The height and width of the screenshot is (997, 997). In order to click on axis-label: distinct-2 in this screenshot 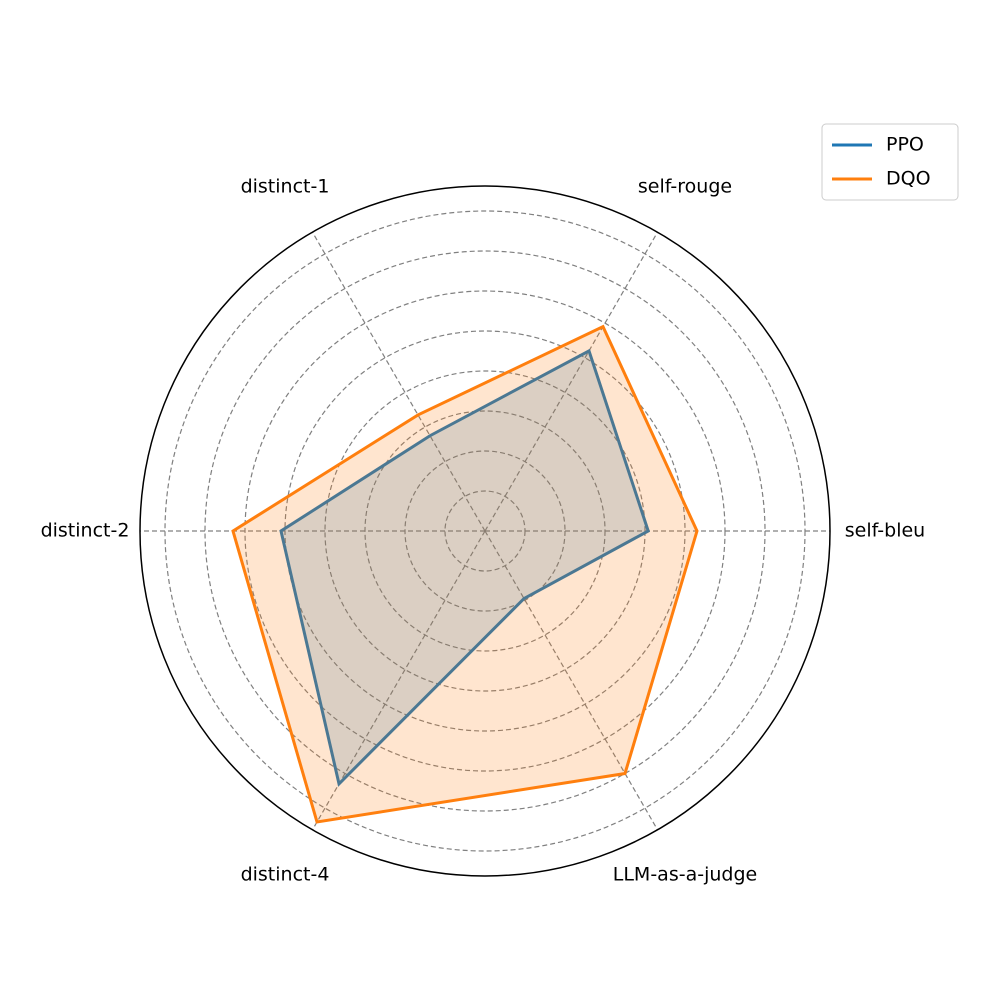, I will do `click(85, 531)`.